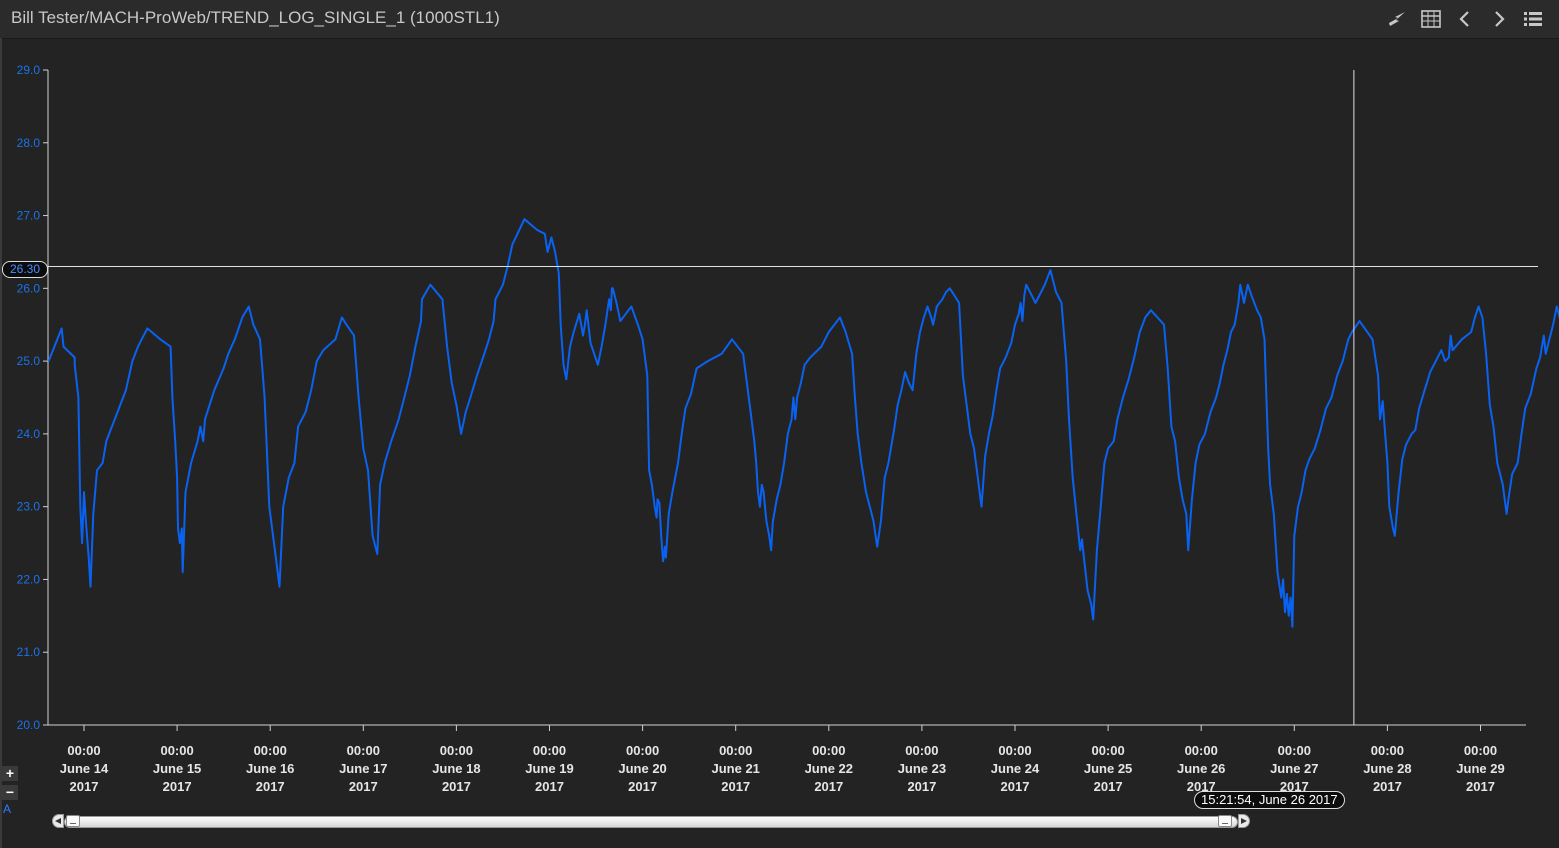 The image size is (1559, 848). What do you see at coordinates (1480, 768) in the screenshot?
I see `x-tick-label: June 29` at bounding box center [1480, 768].